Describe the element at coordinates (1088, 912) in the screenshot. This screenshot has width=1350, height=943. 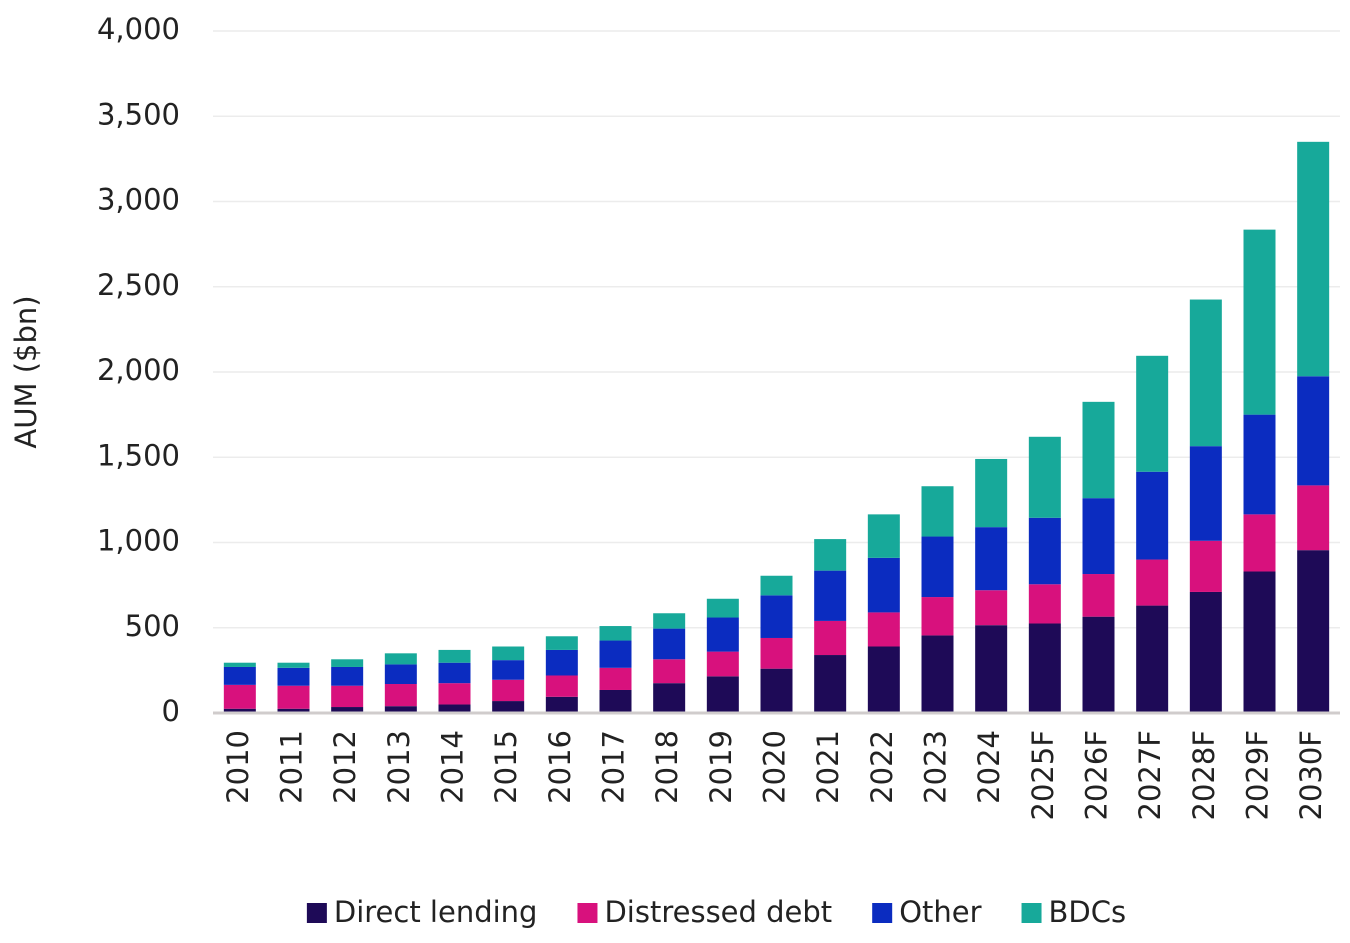
I see `legend-label: BDCs` at that location.